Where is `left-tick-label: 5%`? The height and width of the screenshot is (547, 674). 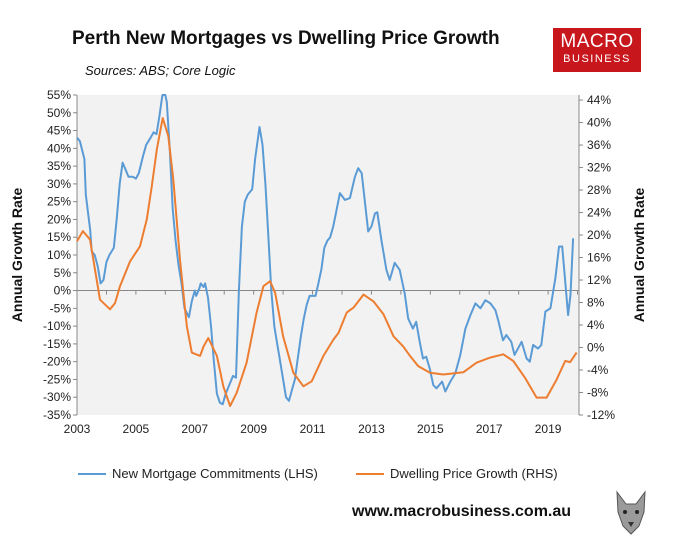 left-tick-label: 5% is located at coordinates (63, 273).